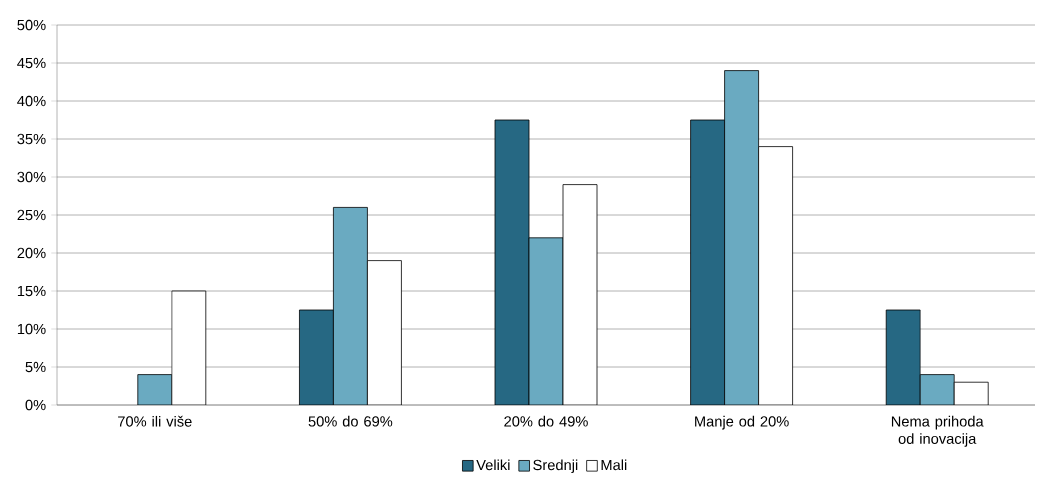 Image resolution: width=1041 pixels, height=480 pixels. Describe the element at coordinates (555, 466) in the screenshot. I see `legend-label: Srednji` at that location.